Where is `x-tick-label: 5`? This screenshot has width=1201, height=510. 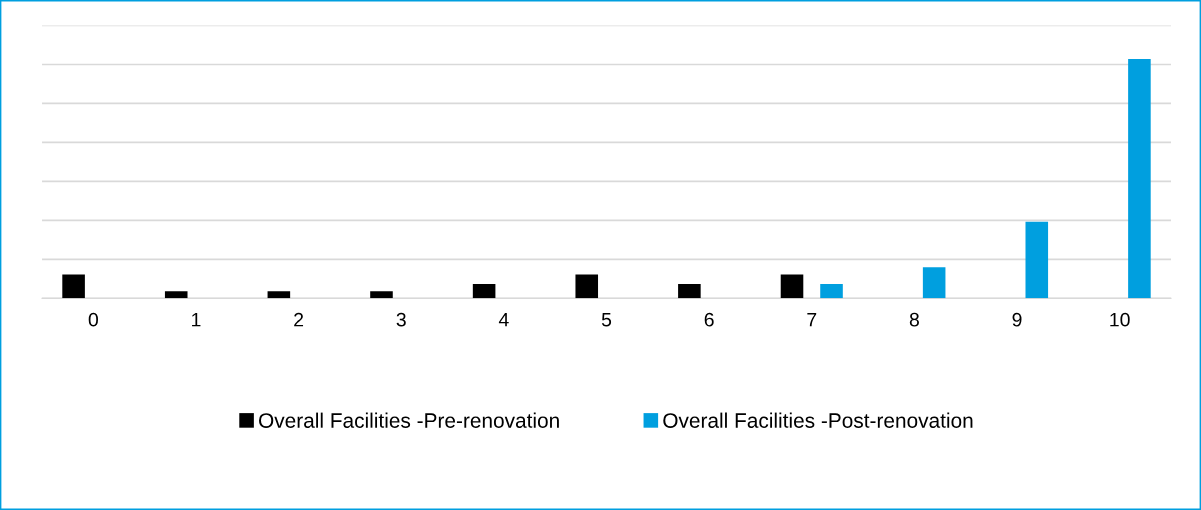 x-tick-label: 5 is located at coordinates (606, 319).